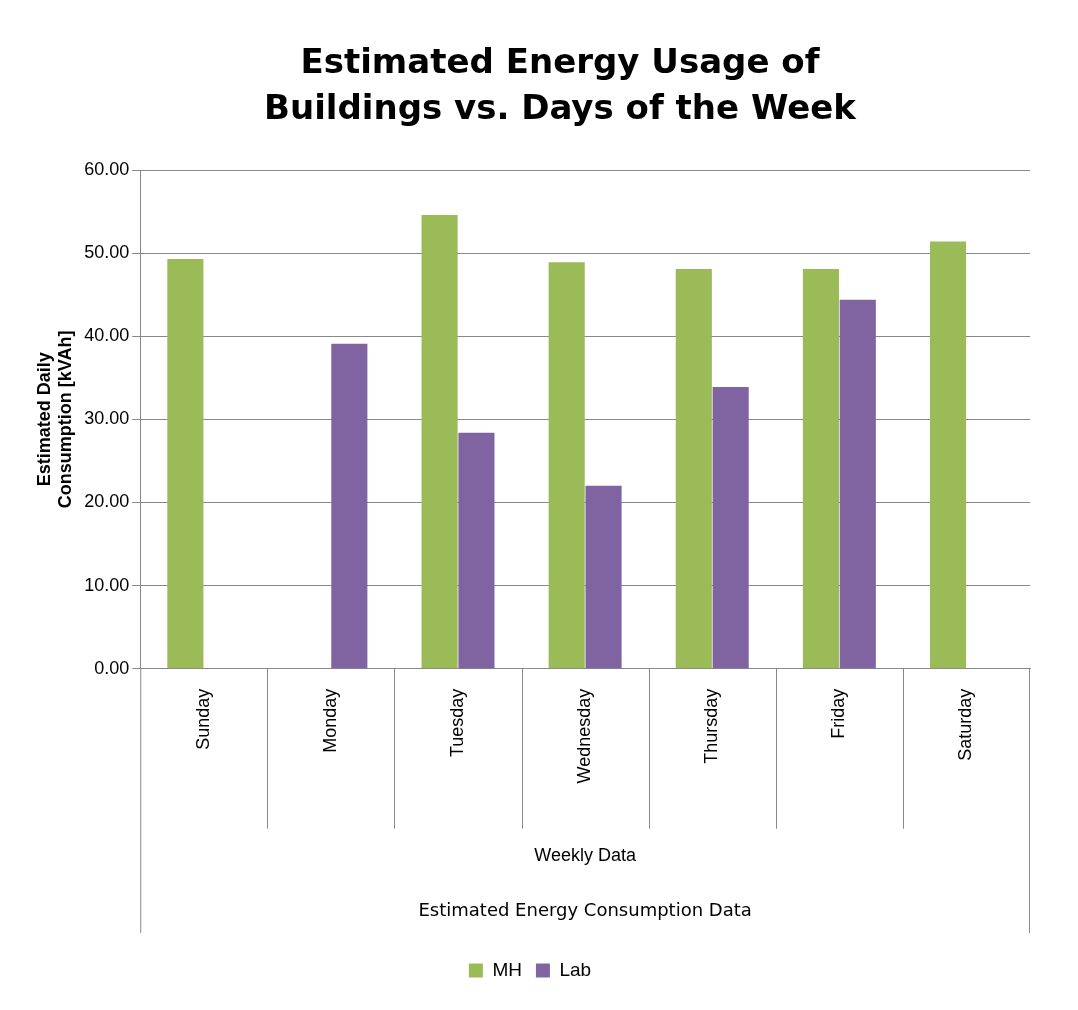 This screenshot has width=1078, height=1010. Describe the element at coordinates (965, 724) in the screenshot. I see `x-tick-label: Saturday` at that location.